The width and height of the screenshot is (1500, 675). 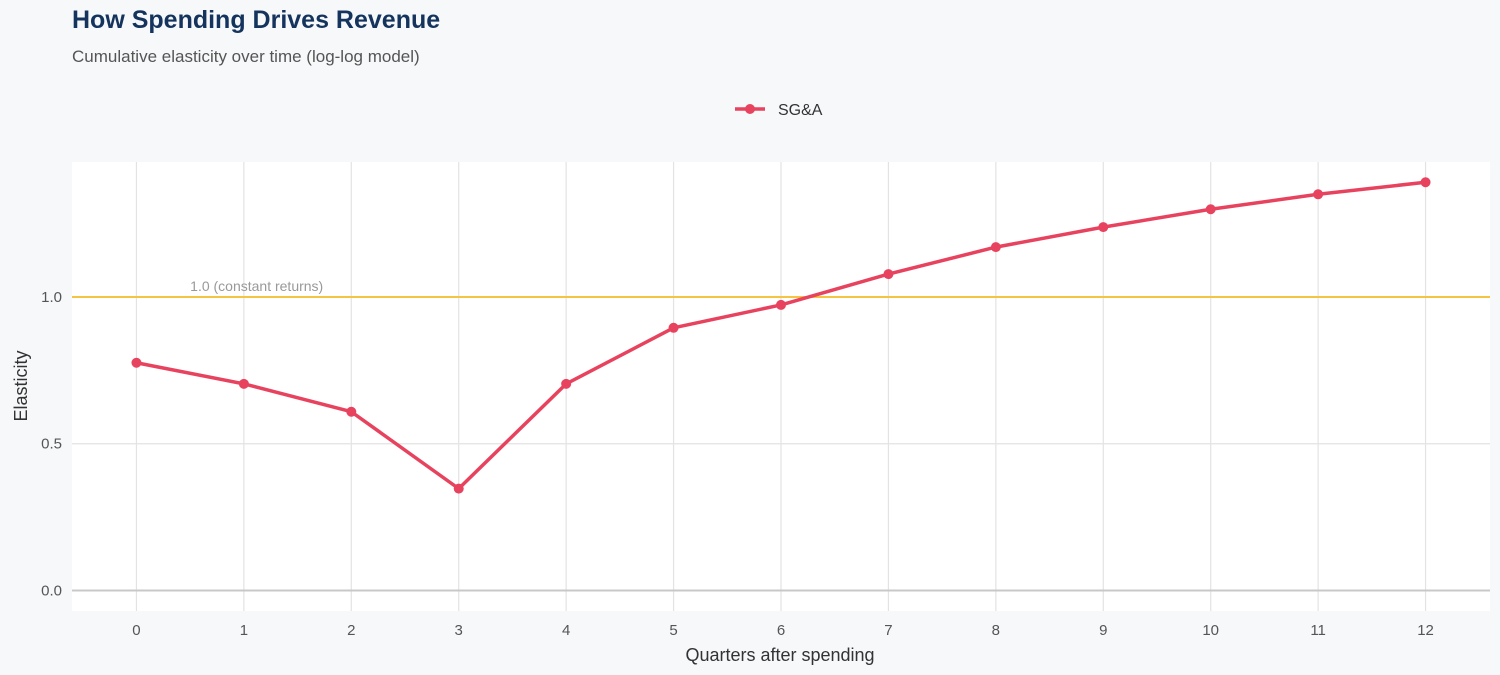 What do you see at coordinates (1103, 630) in the screenshot?
I see `x-tick-label: 9` at bounding box center [1103, 630].